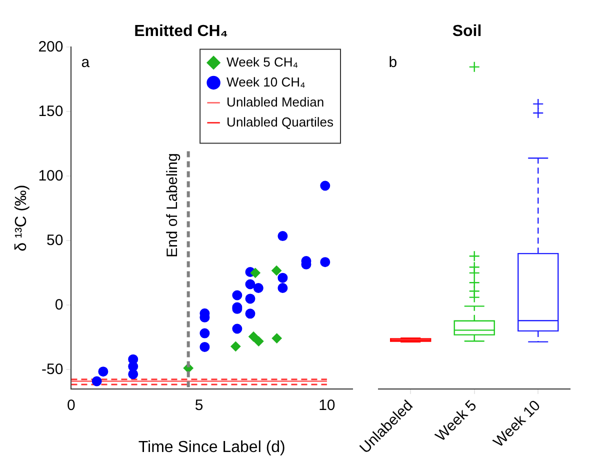 This screenshot has height=469, width=592. Describe the element at coordinates (51, 175) in the screenshot. I see `y-tick-label: 100` at that location.